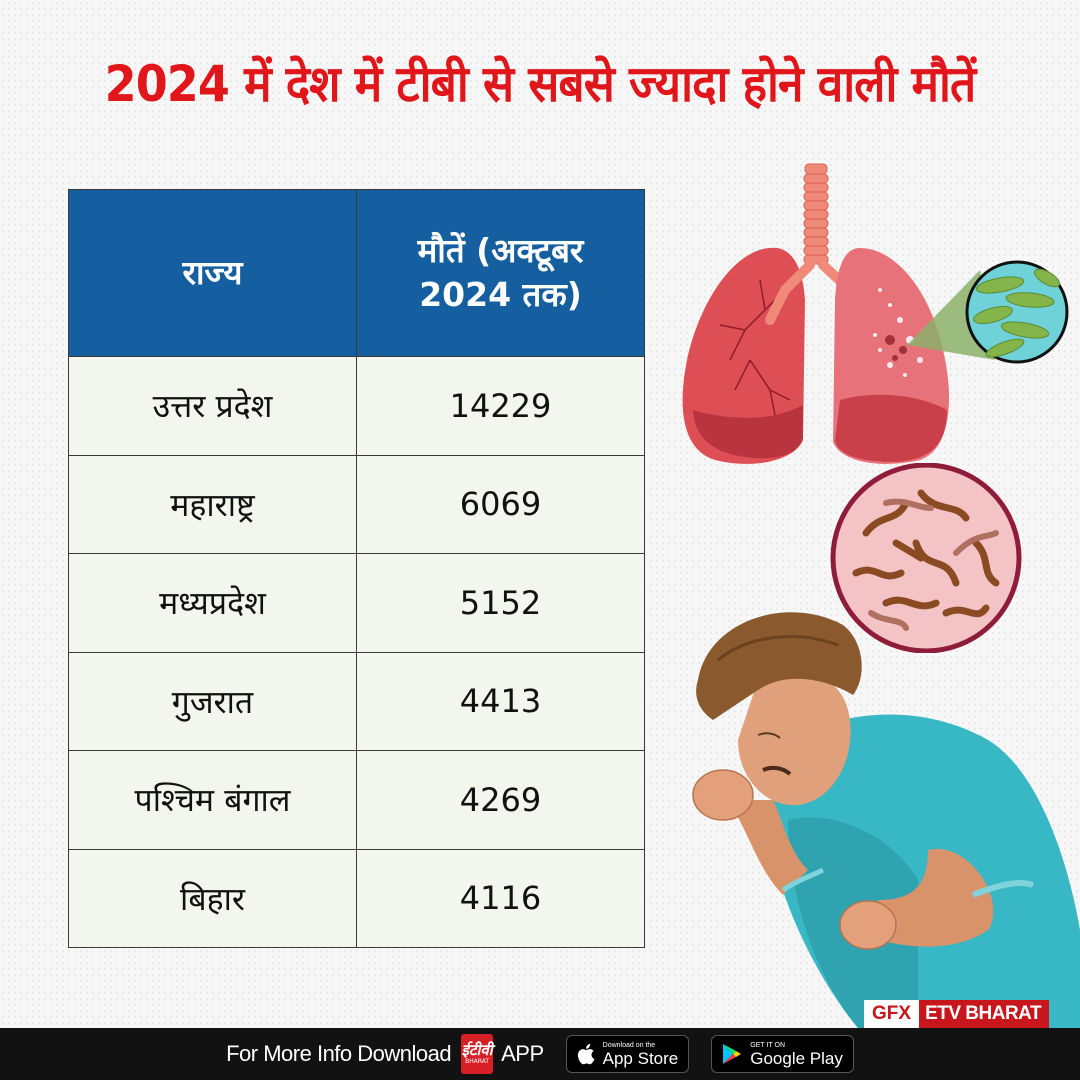 Image resolution: width=1080 pixels, height=1080 pixels. What do you see at coordinates (500, 701) in the screenshot?
I see `deaths-cell: 4413` at bounding box center [500, 701].